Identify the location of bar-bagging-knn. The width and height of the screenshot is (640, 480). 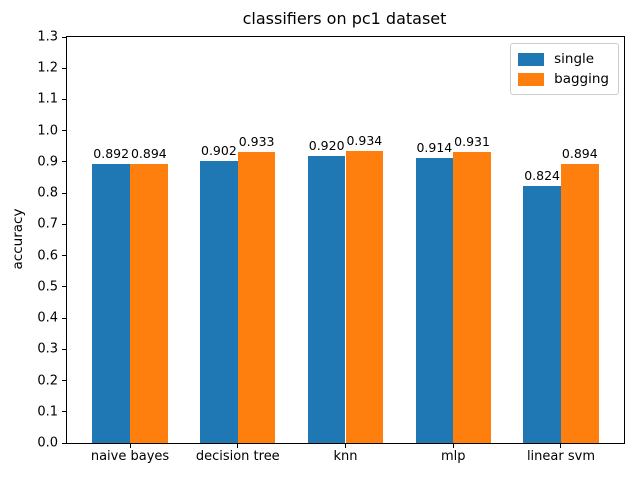
(364, 297).